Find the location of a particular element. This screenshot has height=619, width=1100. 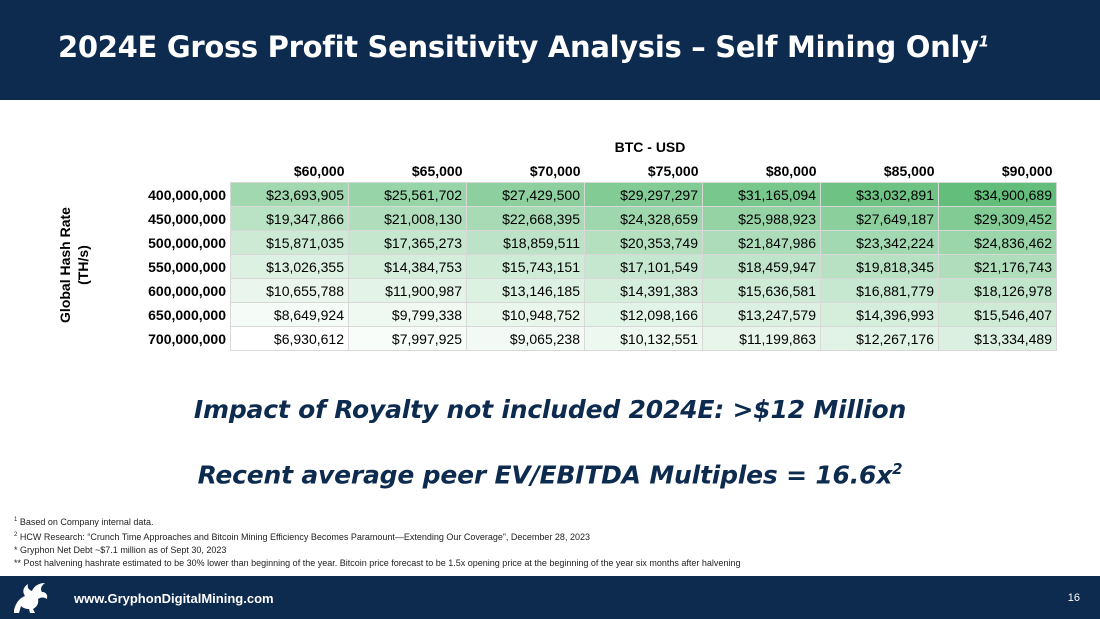

table-cell: $21,847,986 is located at coordinates (761, 242).